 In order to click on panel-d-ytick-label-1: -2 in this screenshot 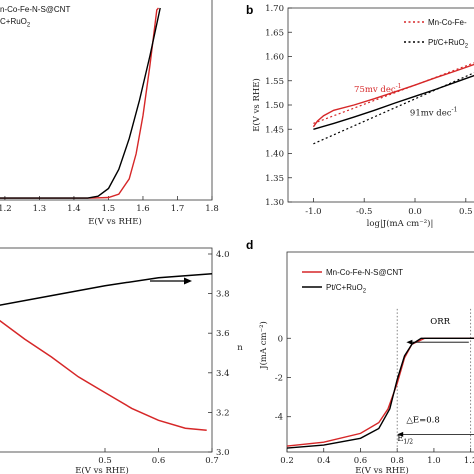, I will do `click(279, 378)`.